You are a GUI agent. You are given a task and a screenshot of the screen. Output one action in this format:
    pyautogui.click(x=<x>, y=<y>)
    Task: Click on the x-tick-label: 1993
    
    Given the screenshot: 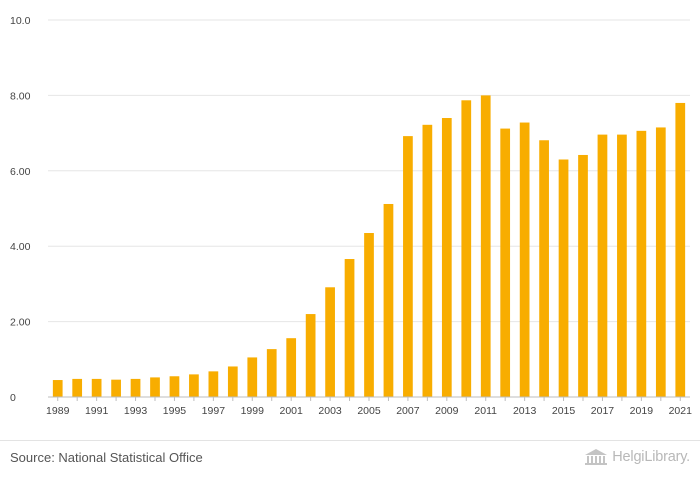 What is the action you would take?
    pyautogui.click(x=136, y=411)
    